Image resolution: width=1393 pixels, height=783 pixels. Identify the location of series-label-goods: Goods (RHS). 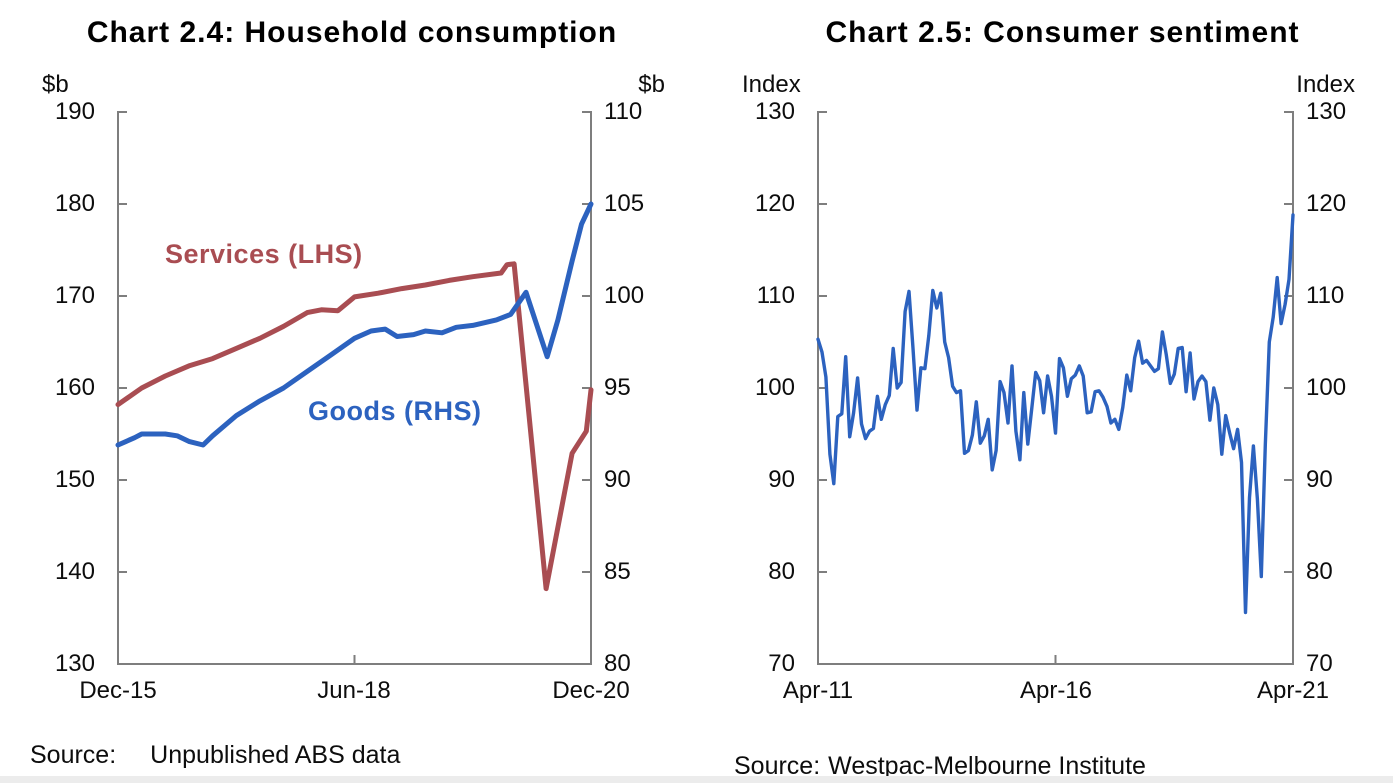
(395, 411).